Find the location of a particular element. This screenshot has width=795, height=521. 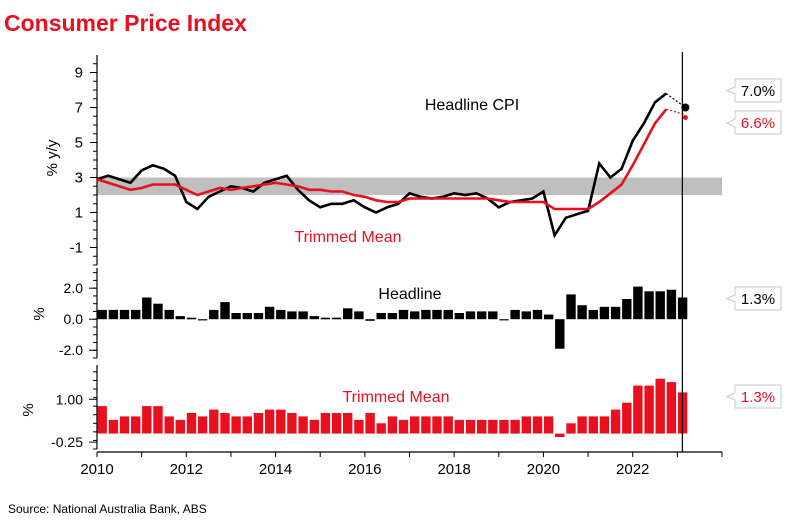

x-tick-label: 2022 is located at coordinates (632, 469).